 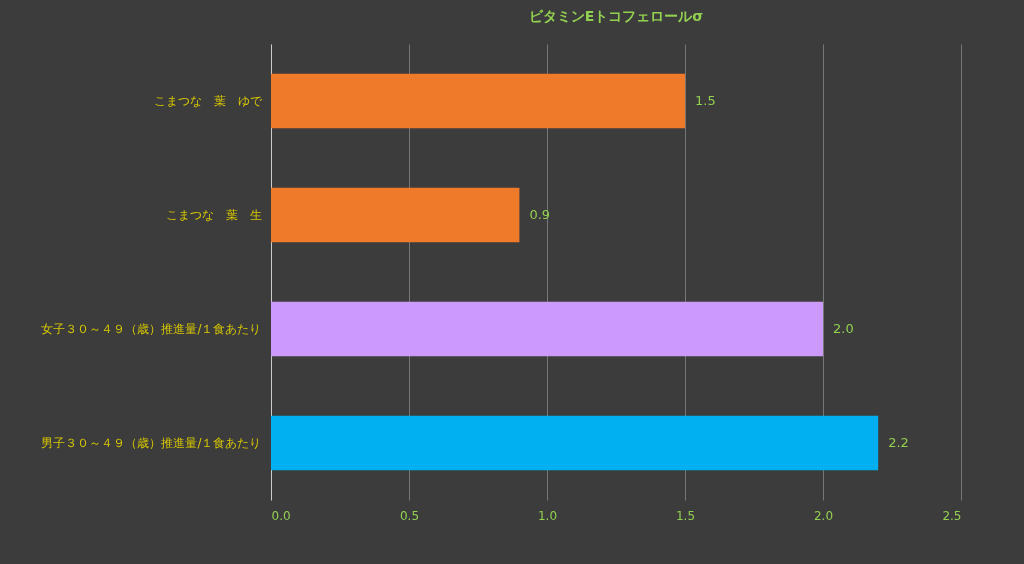 I want to click on x-tick-label: 2.0, so click(x=823, y=515).